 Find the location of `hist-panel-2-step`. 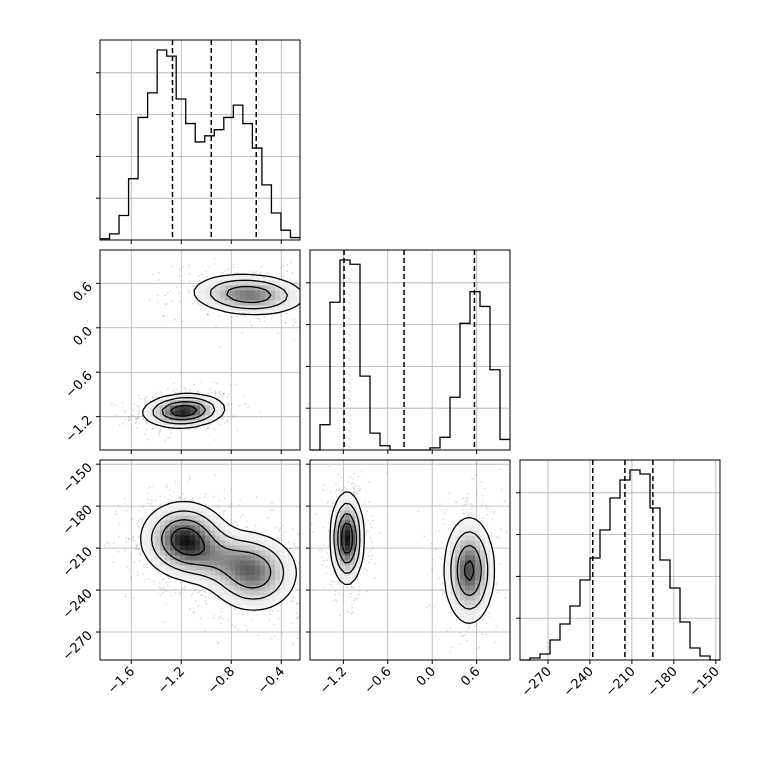

hist-panel-2-step is located at coordinates (620, 565).